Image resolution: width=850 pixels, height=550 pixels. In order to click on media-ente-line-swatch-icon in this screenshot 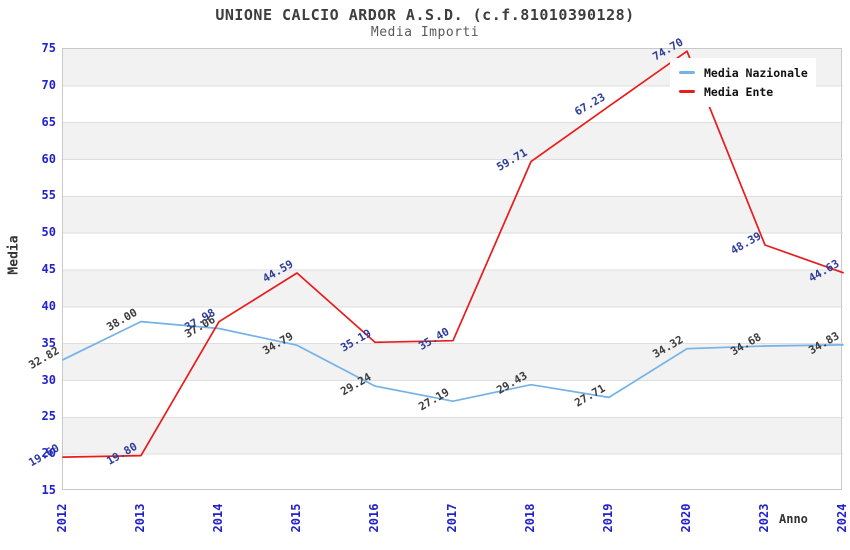, I will do `click(687, 91)`.